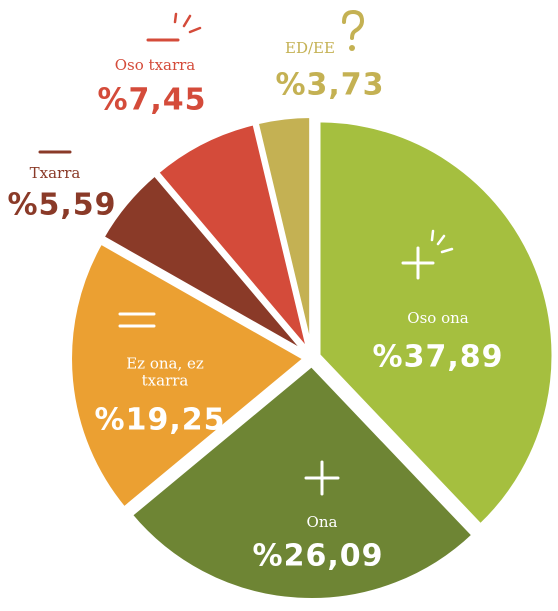 The image size is (558, 611). Describe the element at coordinates (352, 48) in the screenshot. I see `question-dot` at that location.